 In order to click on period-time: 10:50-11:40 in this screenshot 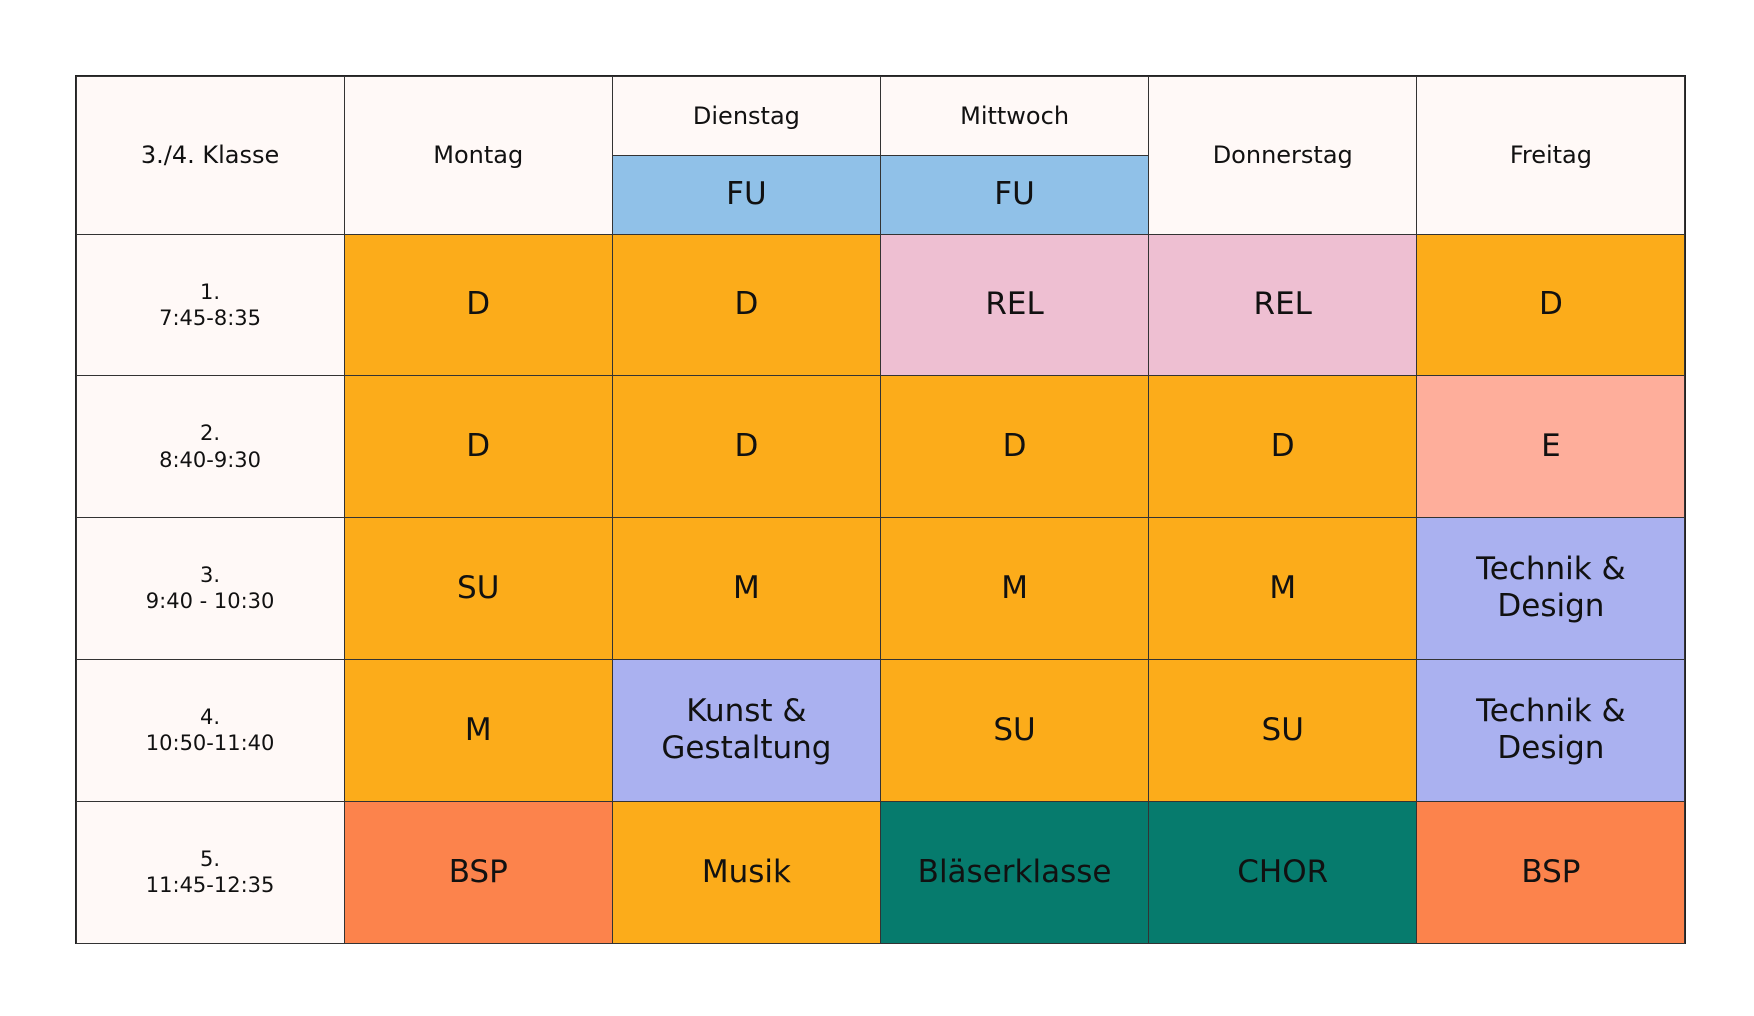, I will do `click(210, 743)`.